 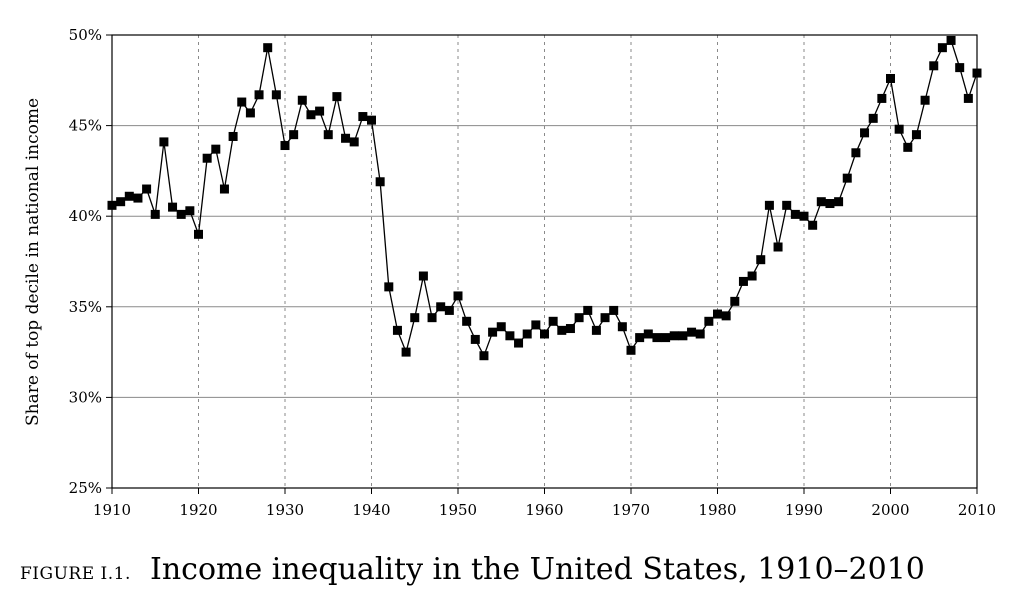 I want to click on x-tick-label: 1920, so click(x=198, y=510).